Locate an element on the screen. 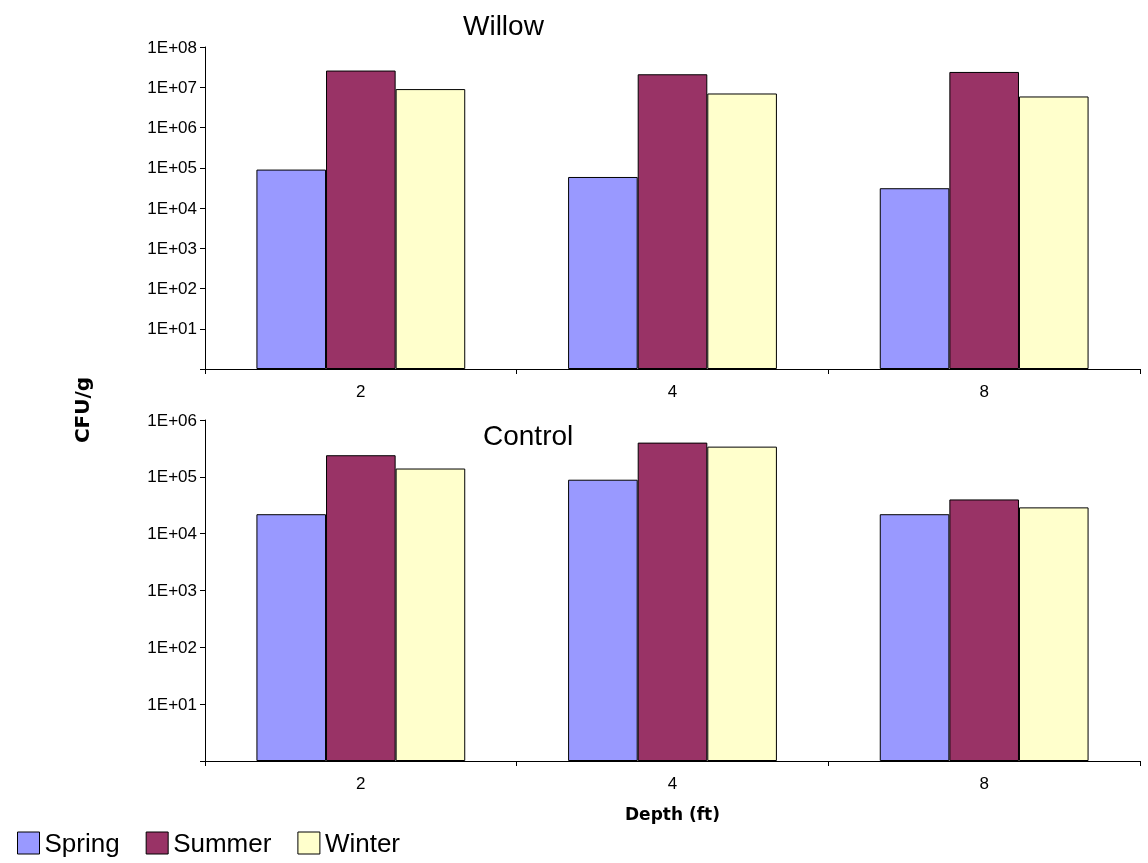 The height and width of the screenshot is (863, 1148). chart-title: Willow is located at coordinates (504, 25).